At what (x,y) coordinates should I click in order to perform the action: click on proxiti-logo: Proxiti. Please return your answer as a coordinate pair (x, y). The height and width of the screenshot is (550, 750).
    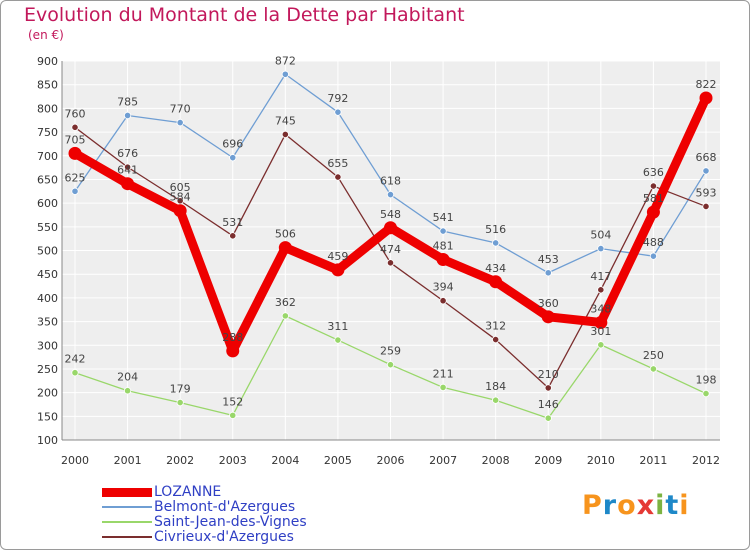
    Looking at the image, I should click on (636, 505).